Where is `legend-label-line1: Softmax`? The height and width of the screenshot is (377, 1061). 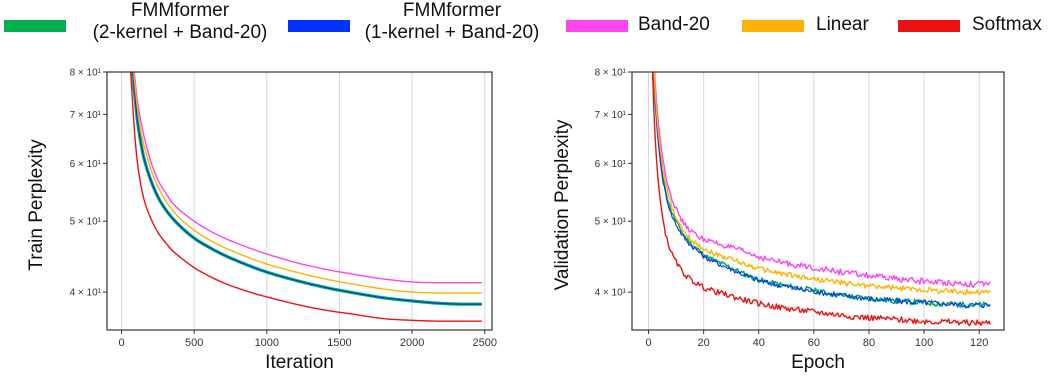 legend-label-line1: Softmax is located at coordinates (1007, 24).